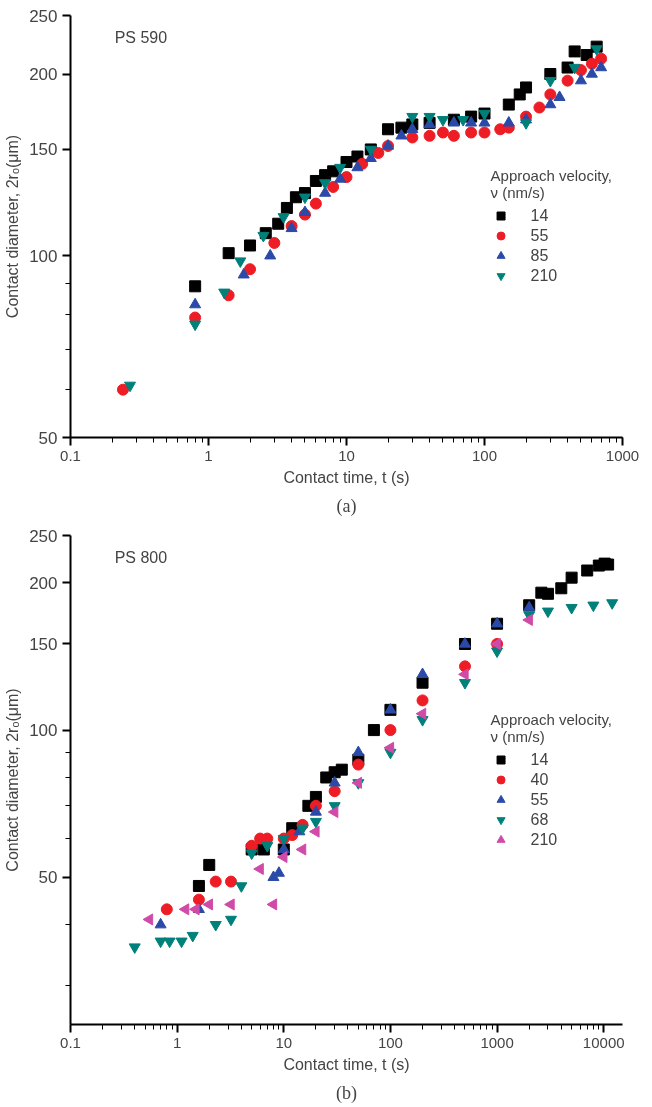 The width and height of the screenshot is (652, 1107). I want to click on text: PS 590, so click(141, 37).